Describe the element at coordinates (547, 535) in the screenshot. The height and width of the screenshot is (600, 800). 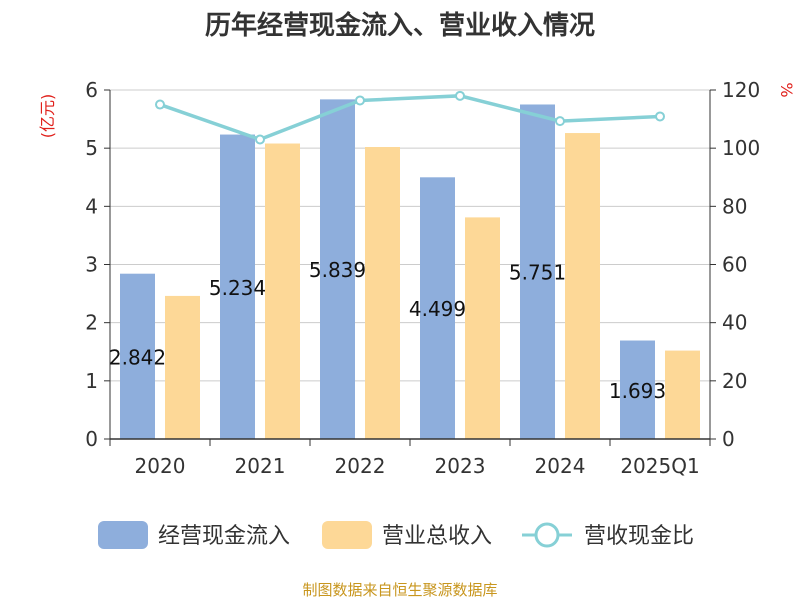
I see `legend-swatch-ratio-marker` at that location.